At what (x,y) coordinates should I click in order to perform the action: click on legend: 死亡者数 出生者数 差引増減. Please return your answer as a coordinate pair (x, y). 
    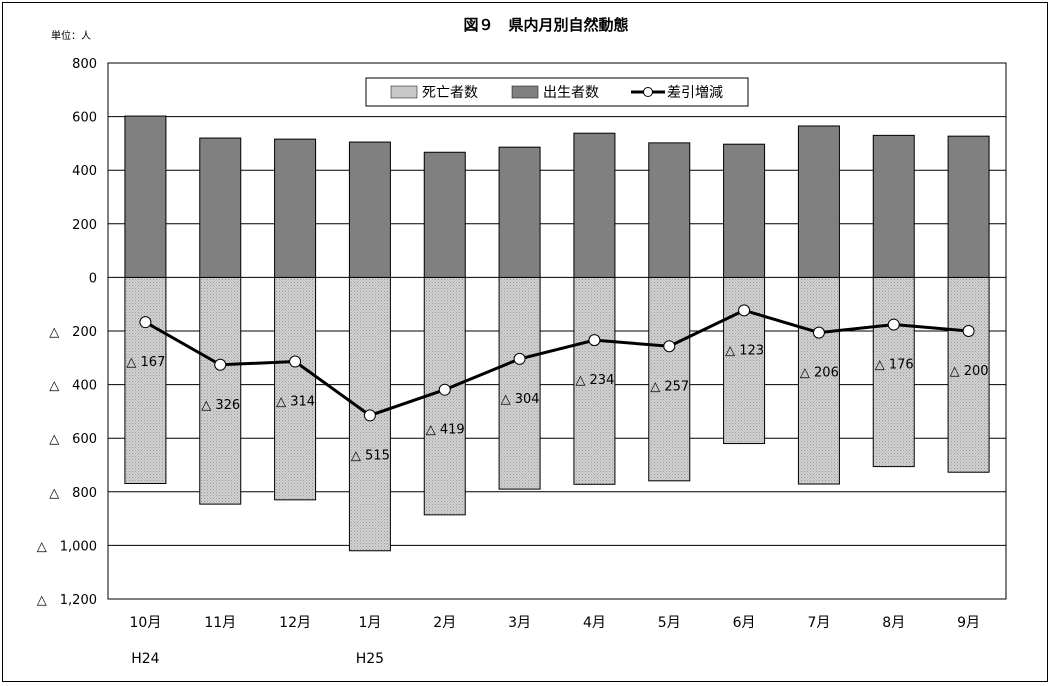
    Looking at the image, I should click on (557, 92).